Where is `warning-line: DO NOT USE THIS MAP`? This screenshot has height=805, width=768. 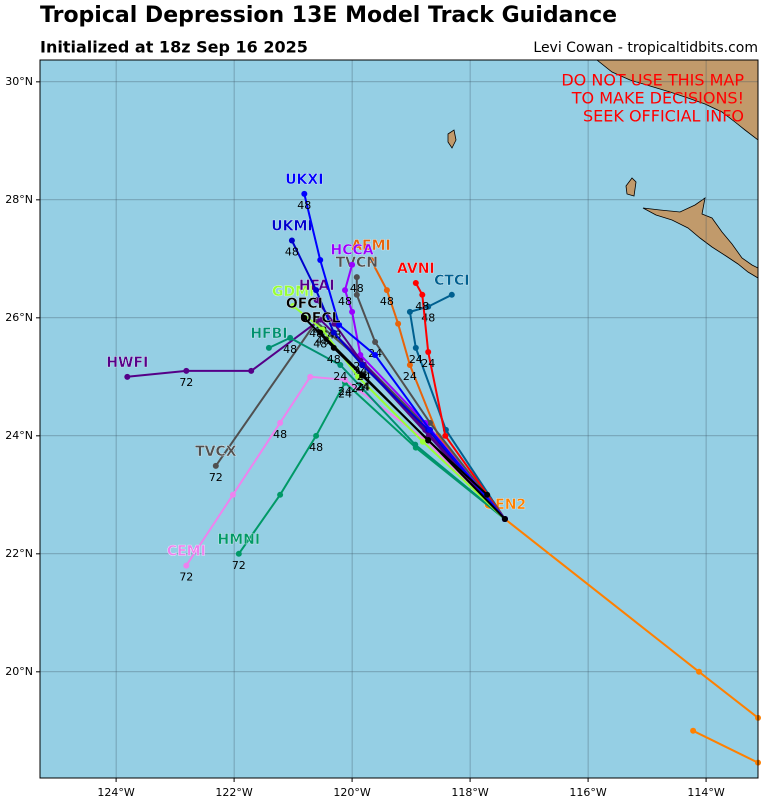
warning-line: DO NOT USE THIS MAP is located at coordinates (652, 80).